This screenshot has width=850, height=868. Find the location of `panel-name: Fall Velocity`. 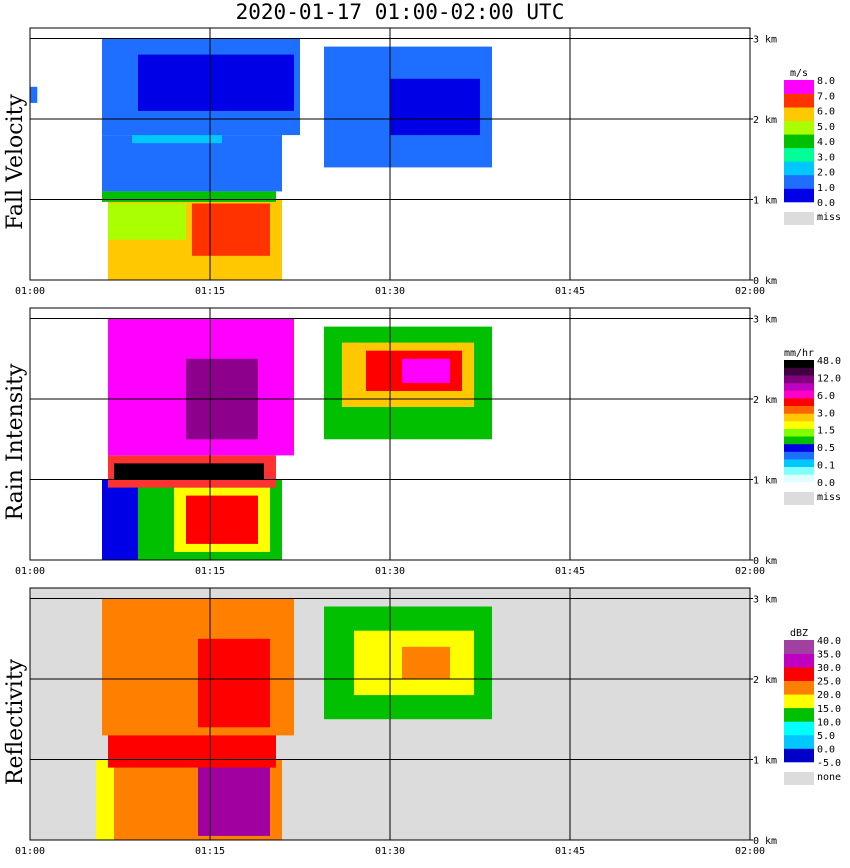

panel-name: Fall Velocity is located at coordinates (15, 162).